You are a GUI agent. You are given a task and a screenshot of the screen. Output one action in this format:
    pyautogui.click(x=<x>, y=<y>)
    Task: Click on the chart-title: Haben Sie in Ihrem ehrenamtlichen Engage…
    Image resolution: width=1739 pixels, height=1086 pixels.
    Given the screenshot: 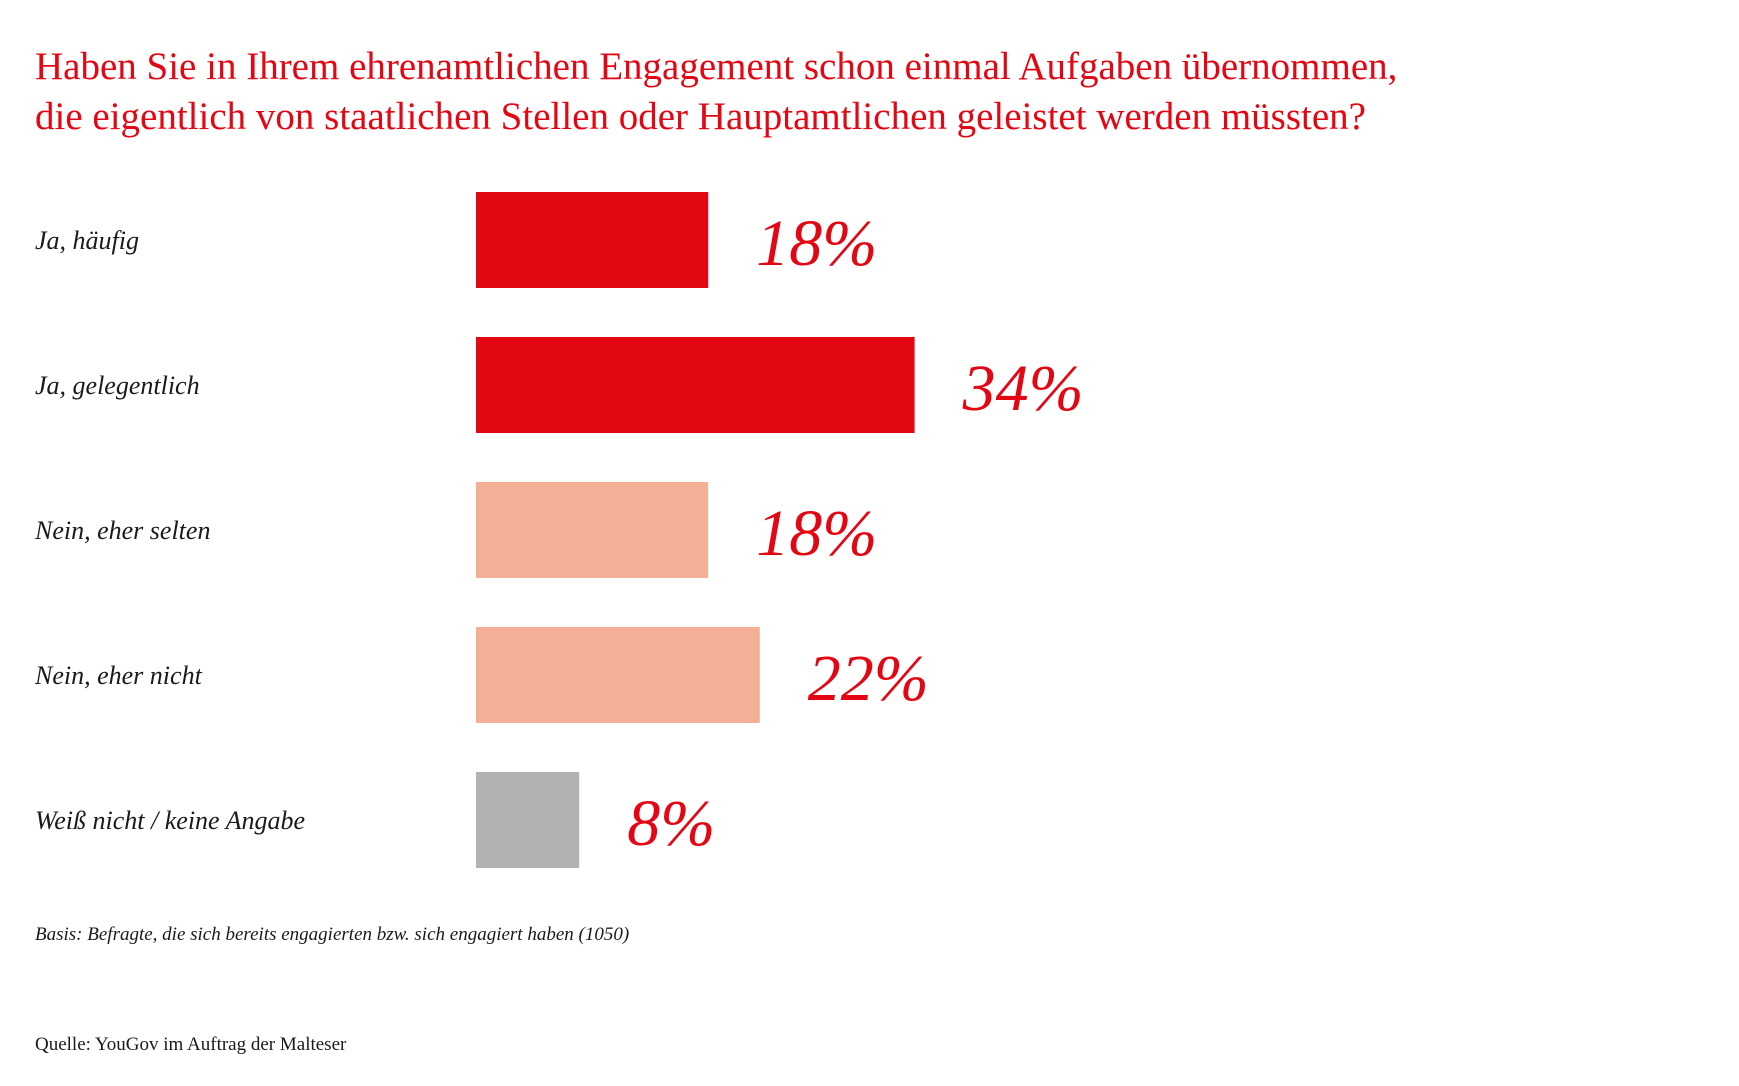 What is the action you would take?
    pyautogui.click(x=875, y=92)
    